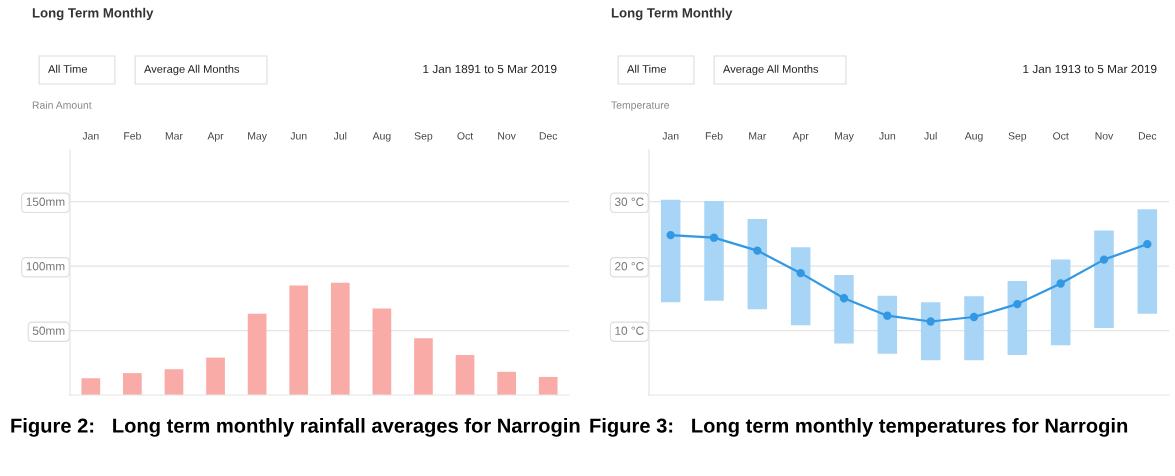 This screenshot has width=1175, height=476. What do you see at coordinates (45, 266) in the screenshot?
I see `y-tick-label: 100mm` at bounding box center [45, 266].